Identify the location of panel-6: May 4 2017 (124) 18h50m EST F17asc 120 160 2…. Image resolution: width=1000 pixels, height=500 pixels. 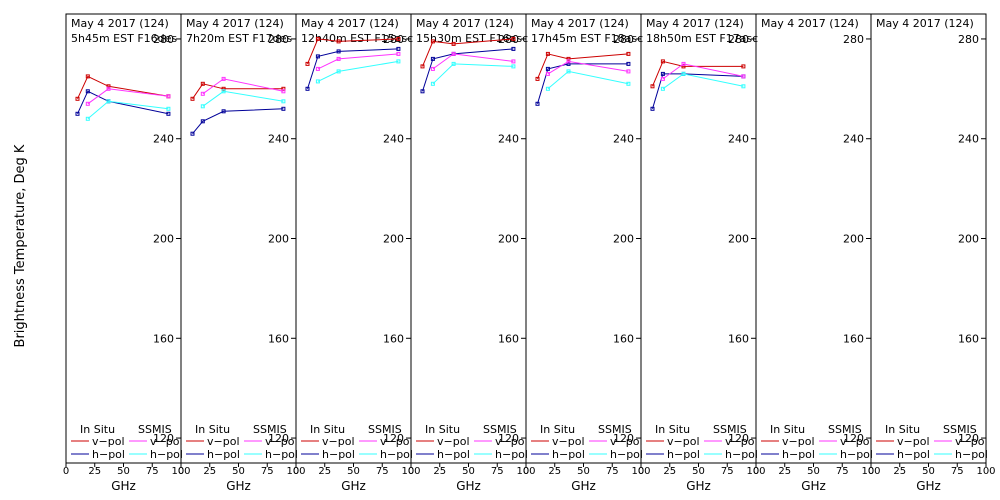
(702, 253).